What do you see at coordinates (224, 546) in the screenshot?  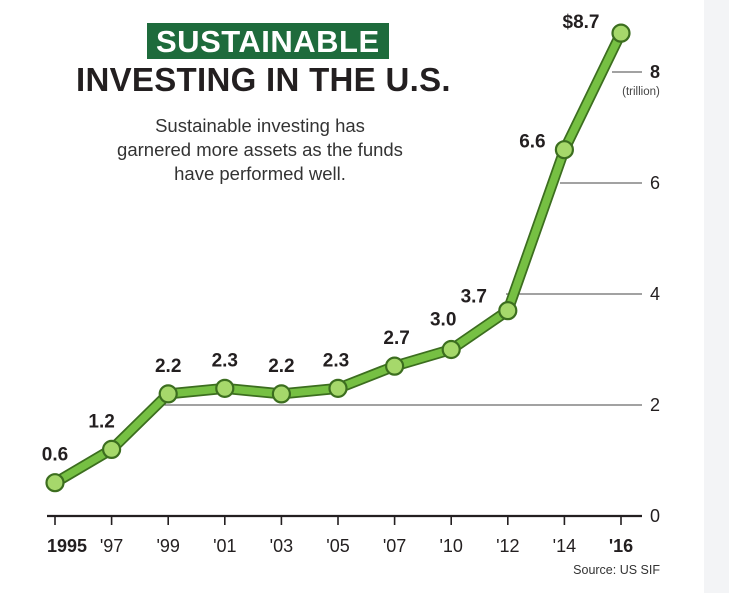 I see `x-tick-label: '01` at bounding box center [224, 546].